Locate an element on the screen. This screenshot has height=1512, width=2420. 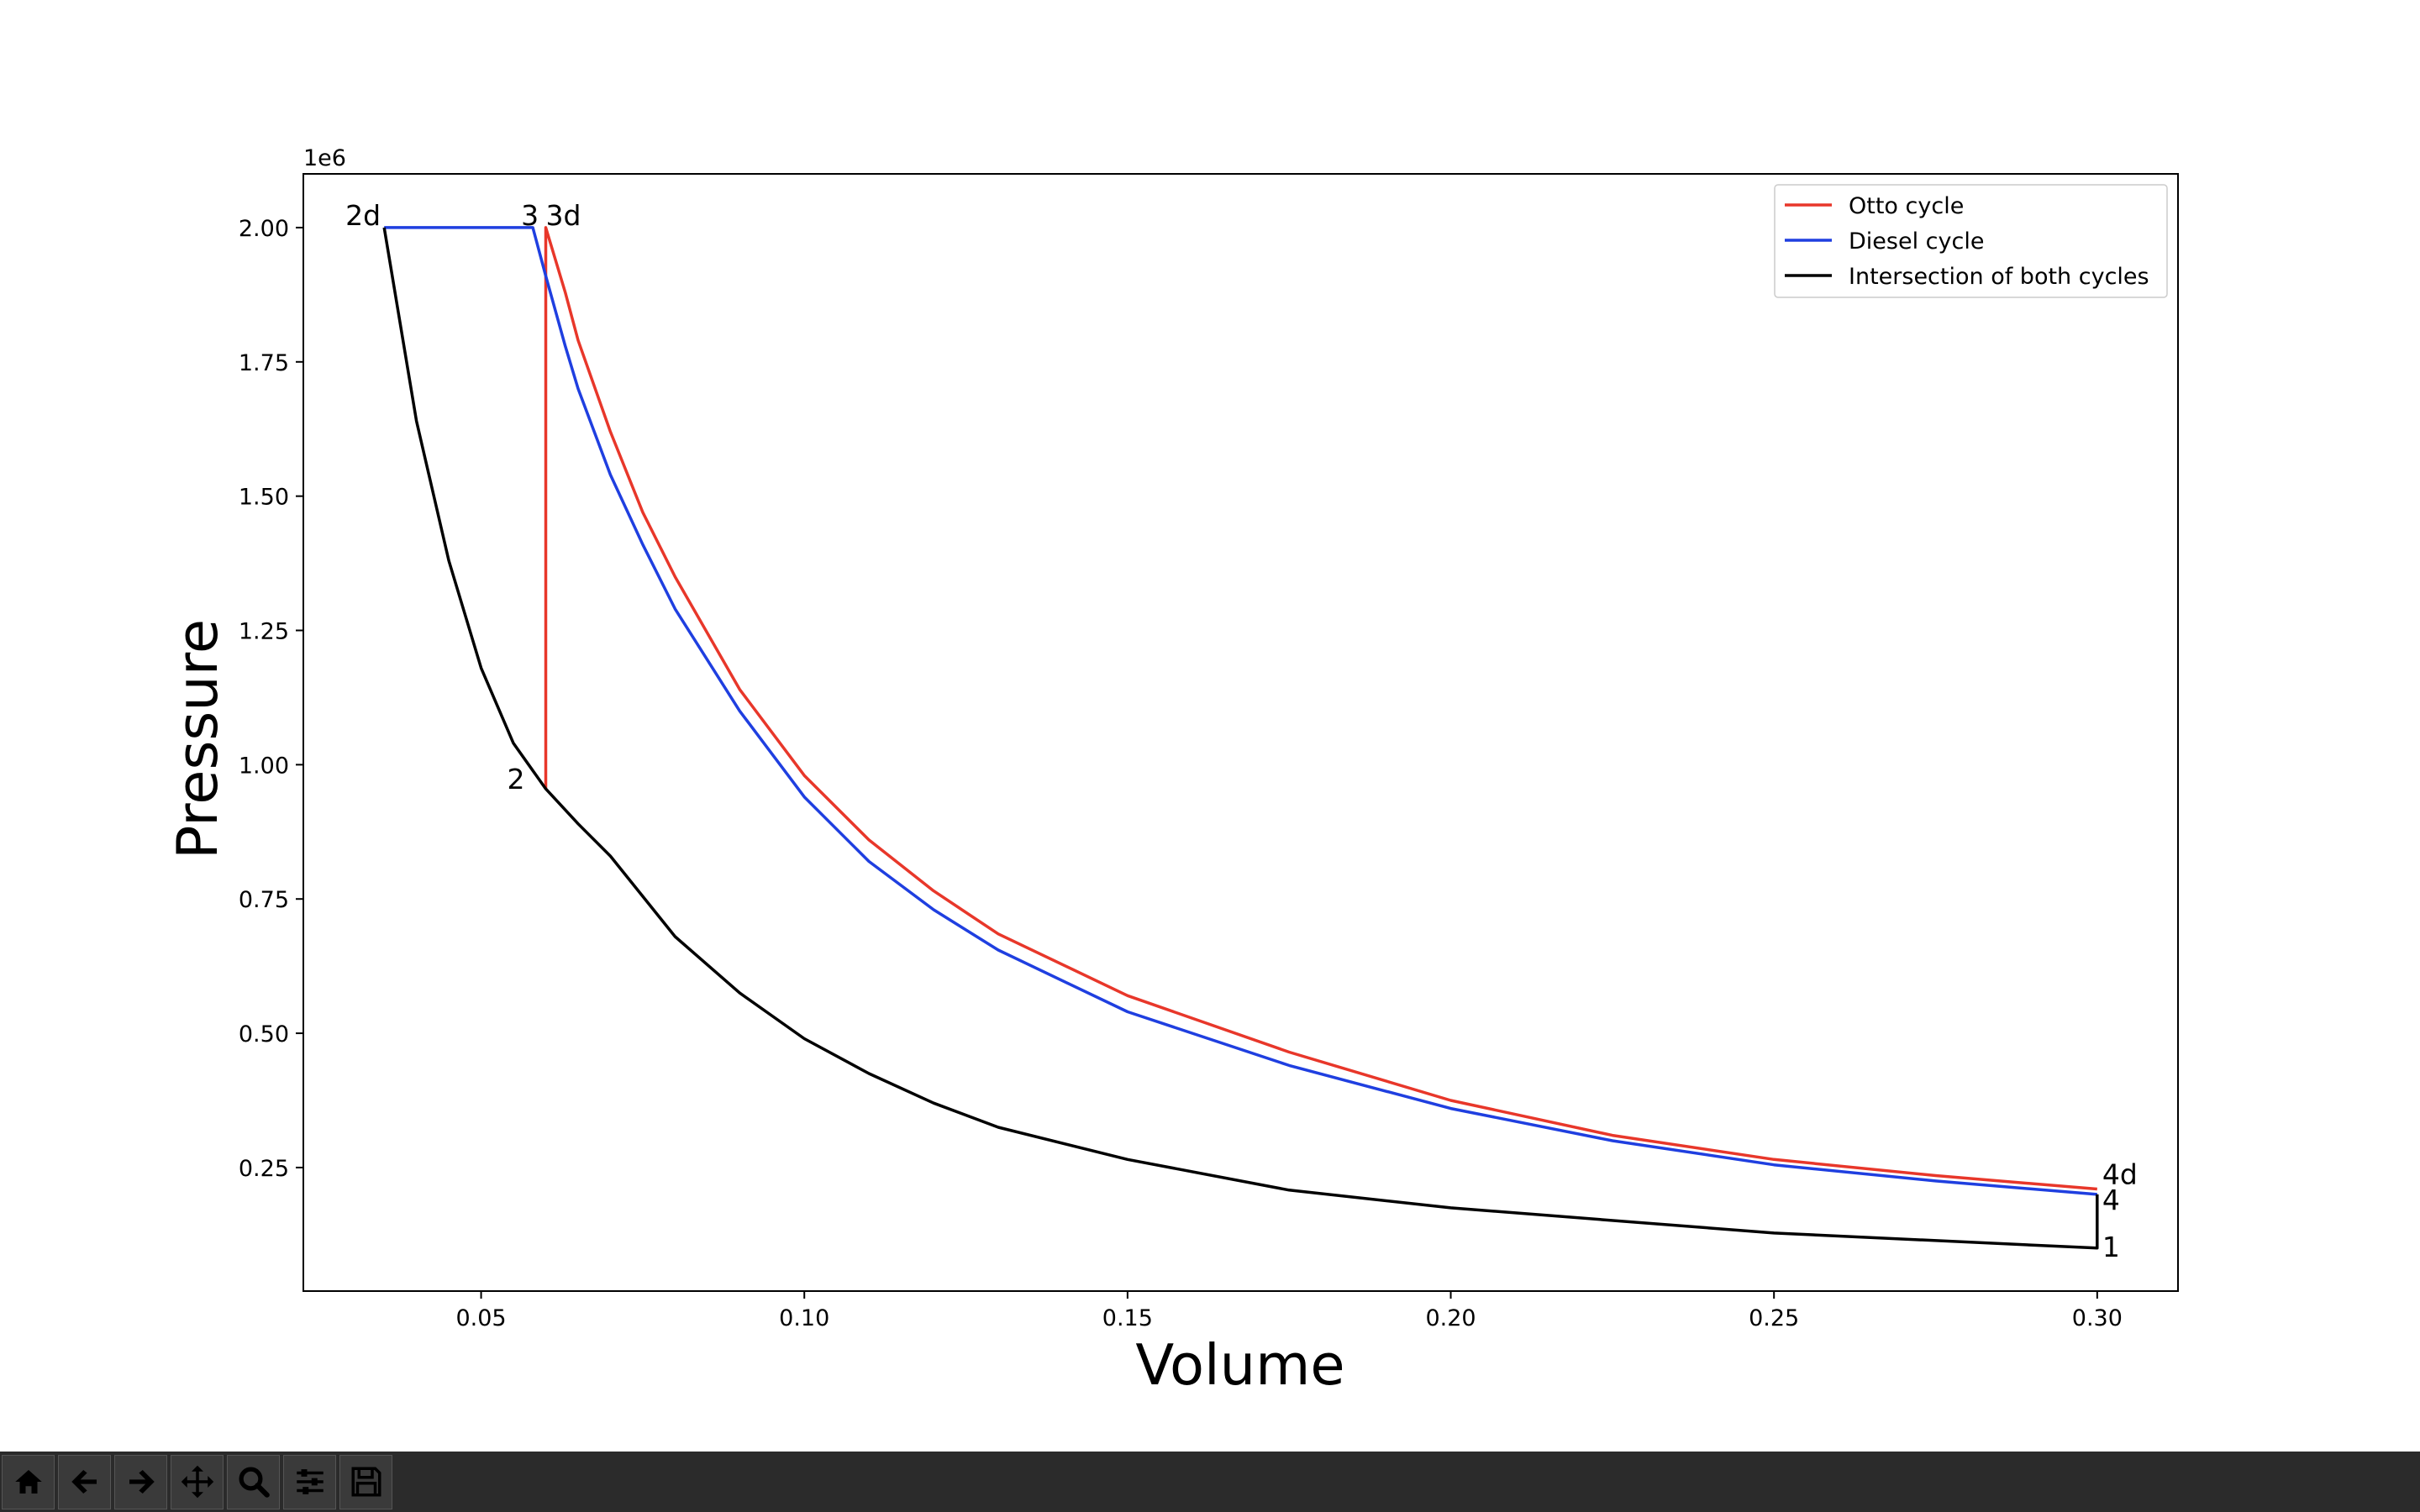
y-tick-label: 2.00 is located at coordinates (264, 229).